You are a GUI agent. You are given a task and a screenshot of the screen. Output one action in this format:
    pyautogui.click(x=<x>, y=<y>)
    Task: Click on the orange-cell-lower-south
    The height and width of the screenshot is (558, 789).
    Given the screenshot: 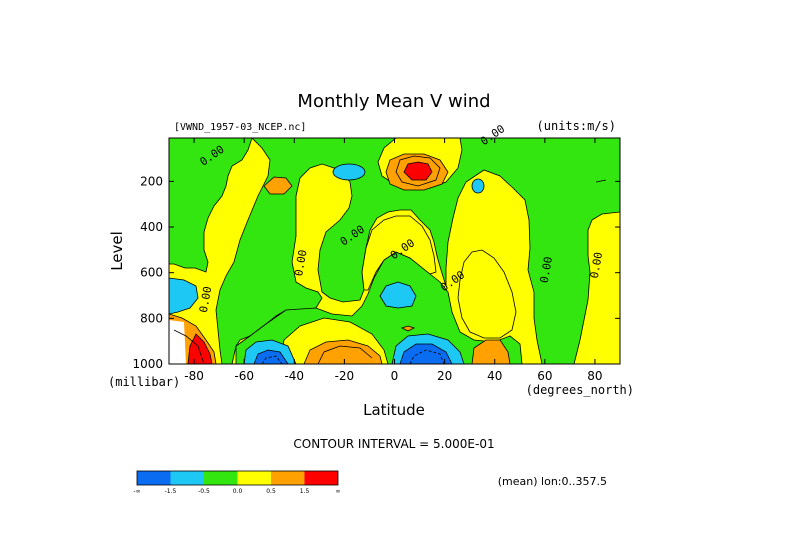 What is the action you would take?
    pyautogui.click(x=343, y=351)
    